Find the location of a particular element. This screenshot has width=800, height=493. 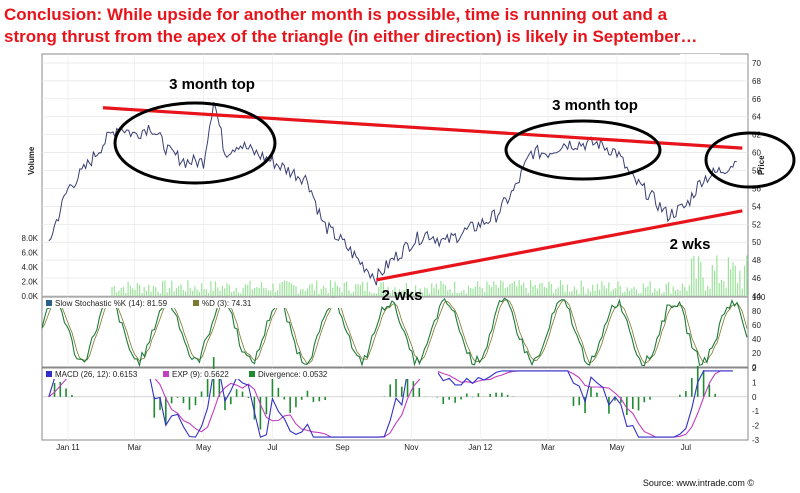

upper-trendline is located at coordinates (422, 128).